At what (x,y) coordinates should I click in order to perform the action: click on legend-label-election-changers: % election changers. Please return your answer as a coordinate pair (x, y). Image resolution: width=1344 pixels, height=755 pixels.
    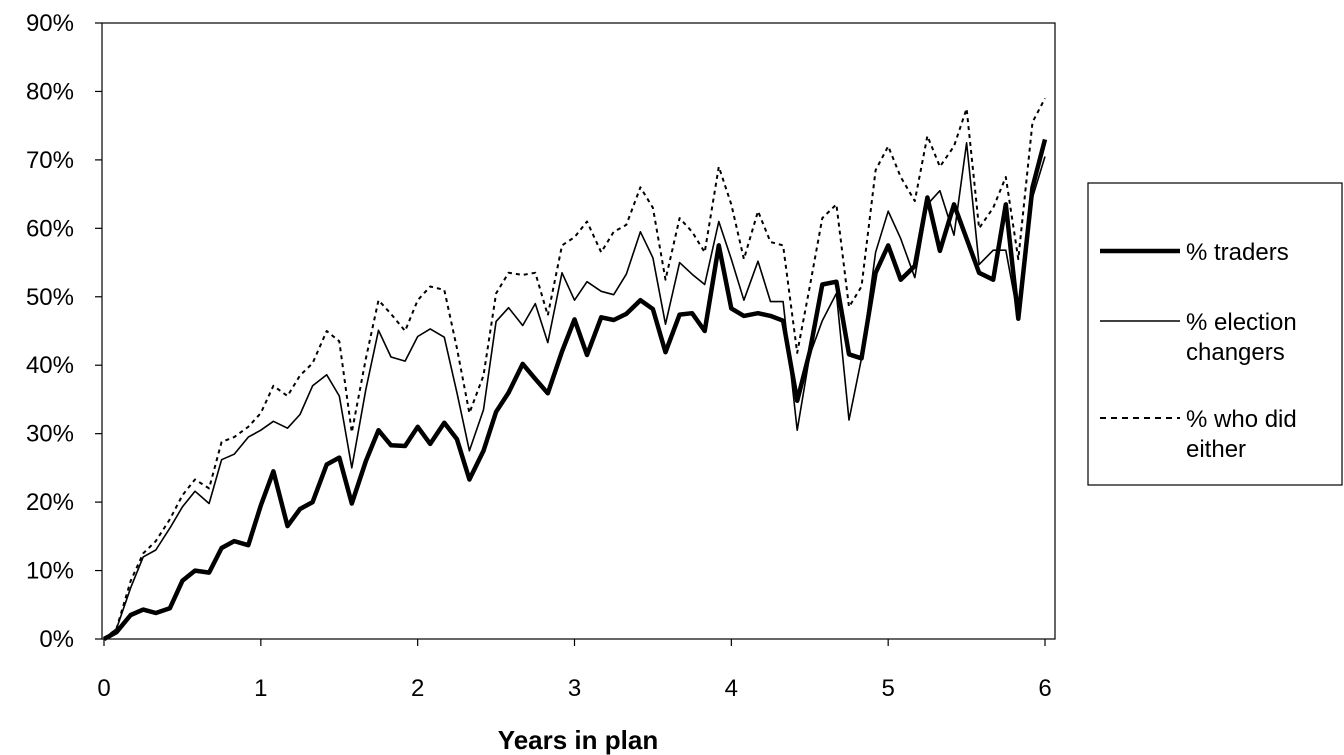
    Looking at the image, I should click on (1241, 337).